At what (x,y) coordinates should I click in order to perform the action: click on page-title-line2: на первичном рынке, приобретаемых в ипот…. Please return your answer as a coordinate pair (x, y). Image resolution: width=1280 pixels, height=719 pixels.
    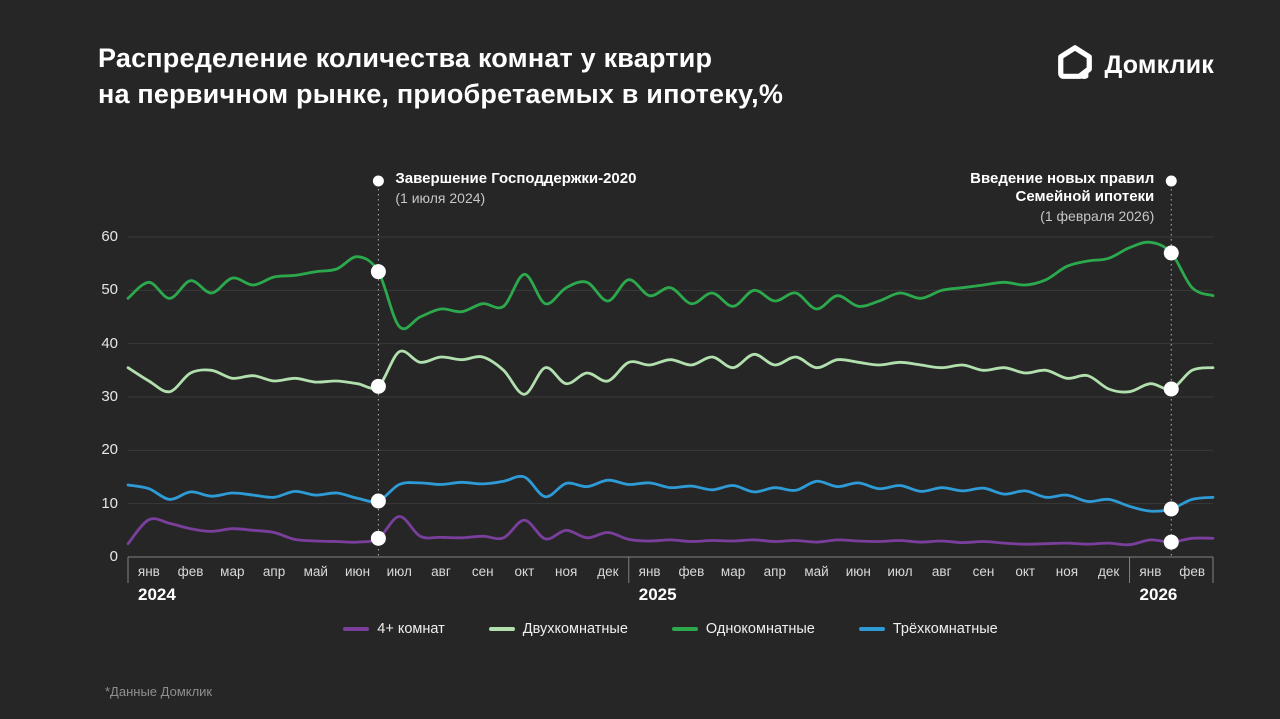
    Looking at the image, I should click on (441, 94).